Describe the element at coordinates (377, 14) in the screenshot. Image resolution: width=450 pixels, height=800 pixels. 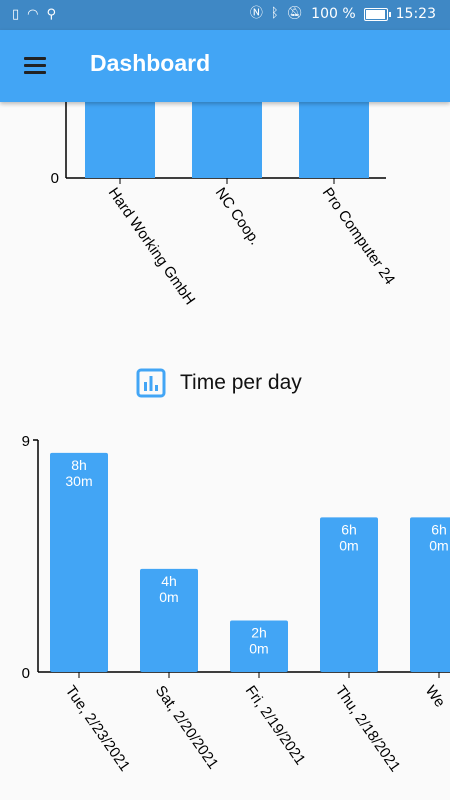
I see `battery-icon` at that location.